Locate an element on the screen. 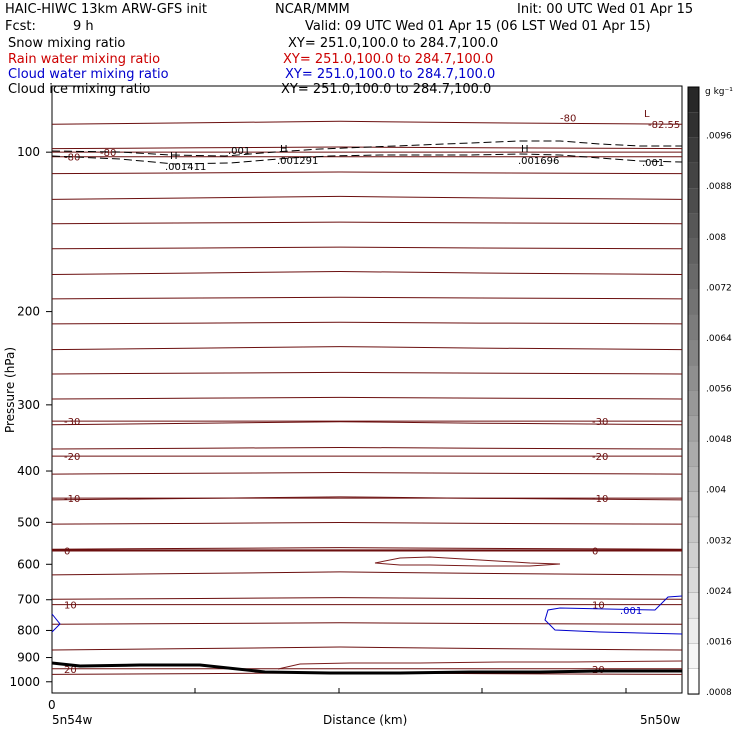 This screenshot has height=740, width=740. y-tick-label: 500 is located at coordinates (28, 522).